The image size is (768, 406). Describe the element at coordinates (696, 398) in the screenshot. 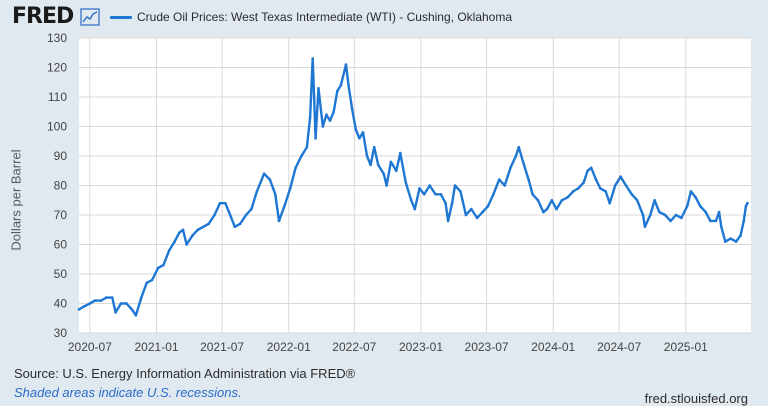

I see `site-url: fred.stlouisfed.org` at that location.